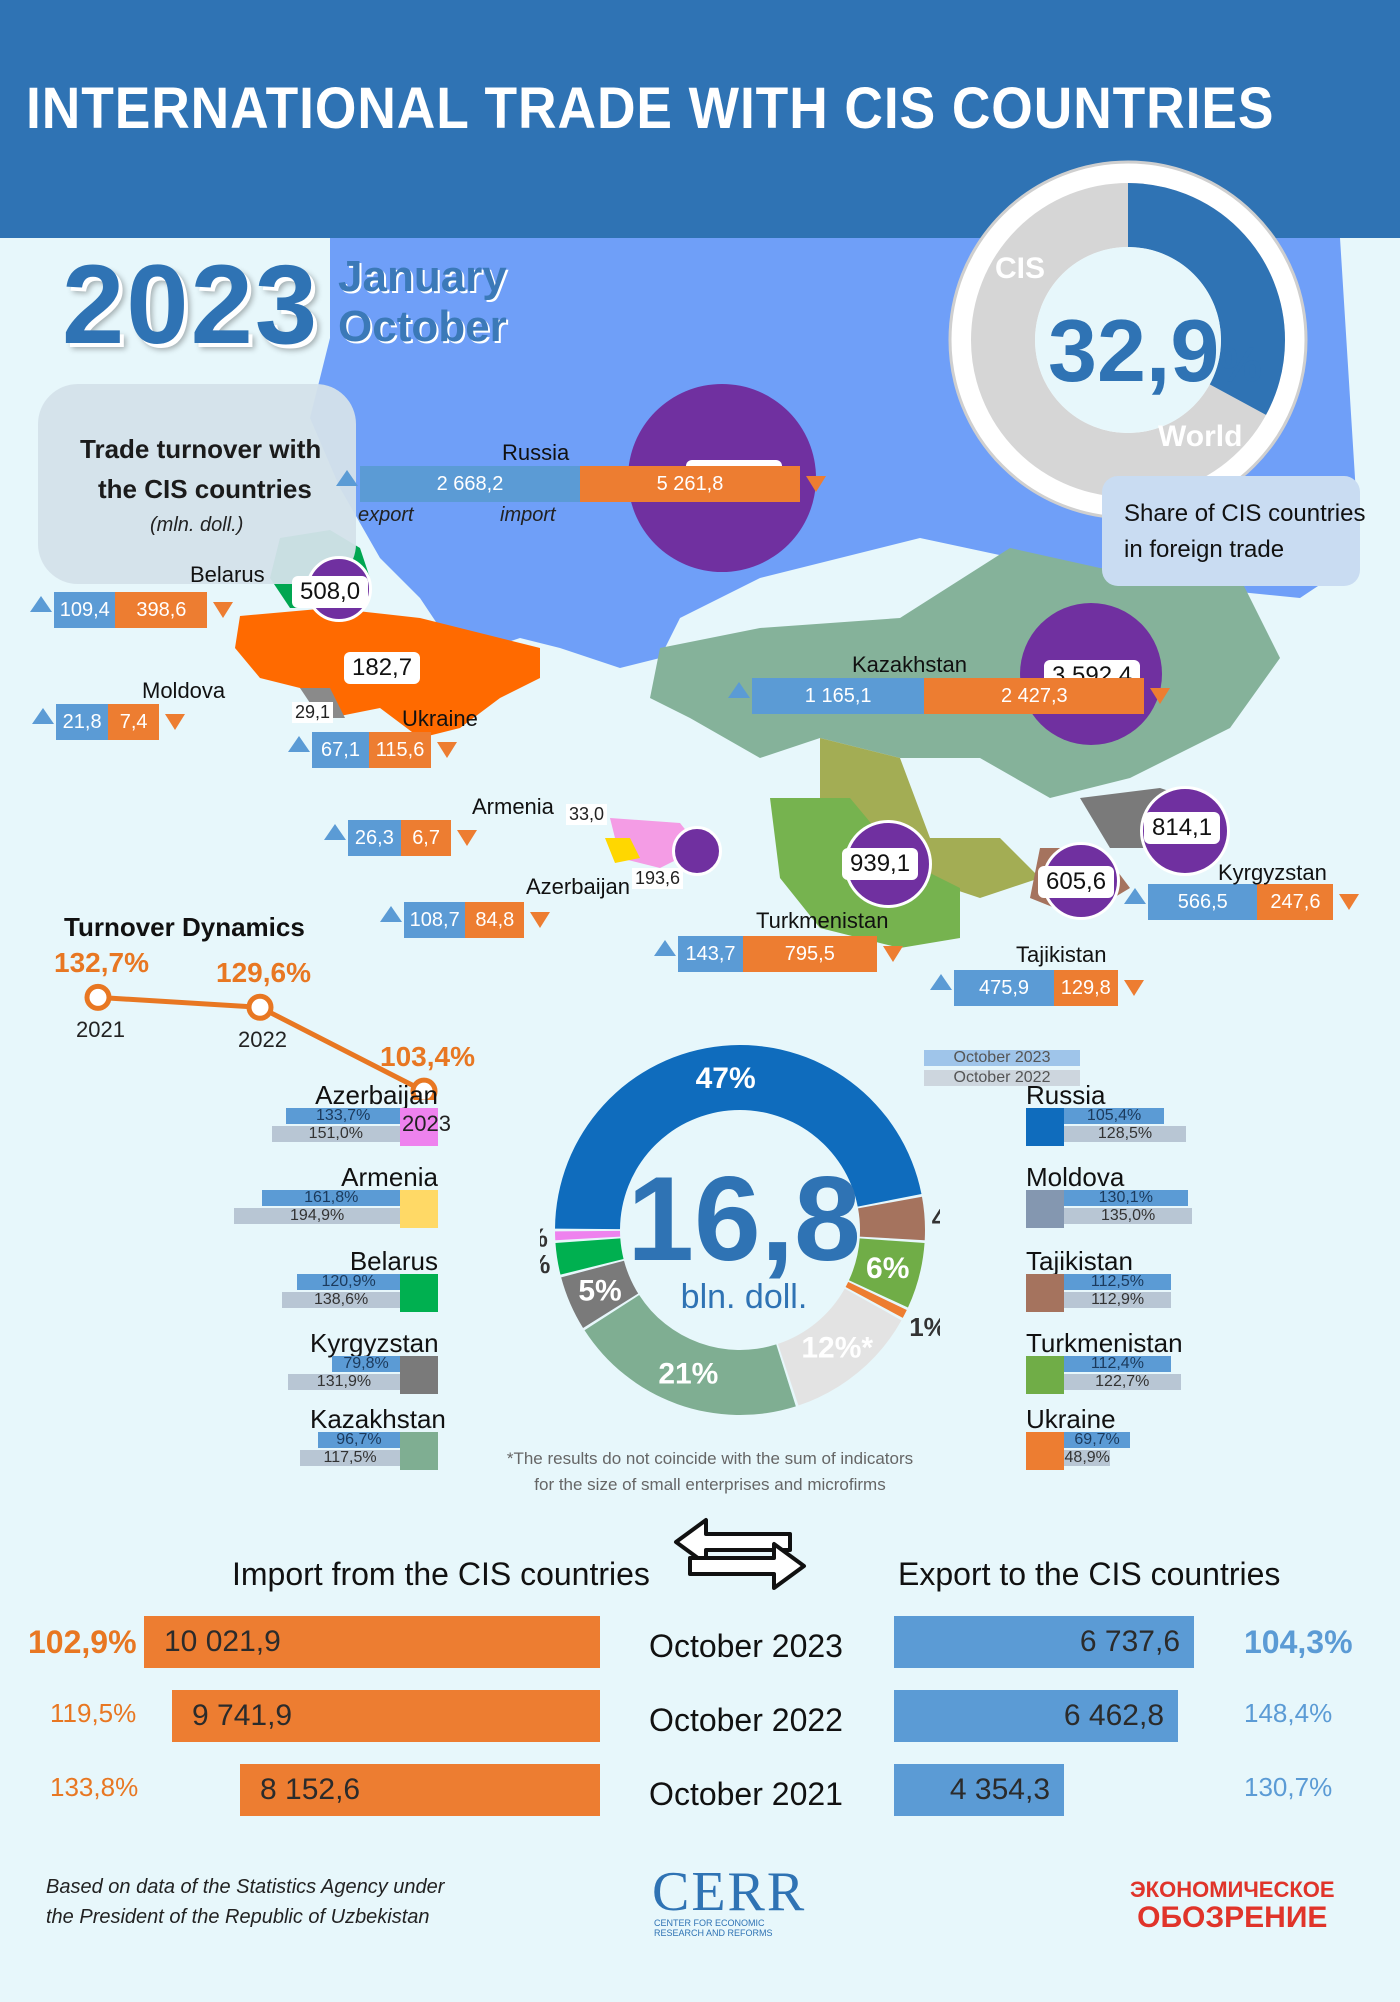 The height and width of the screenshot is (2002, 1400). I want to click on right-swatch-tajikistan, so click(1045, 1293).